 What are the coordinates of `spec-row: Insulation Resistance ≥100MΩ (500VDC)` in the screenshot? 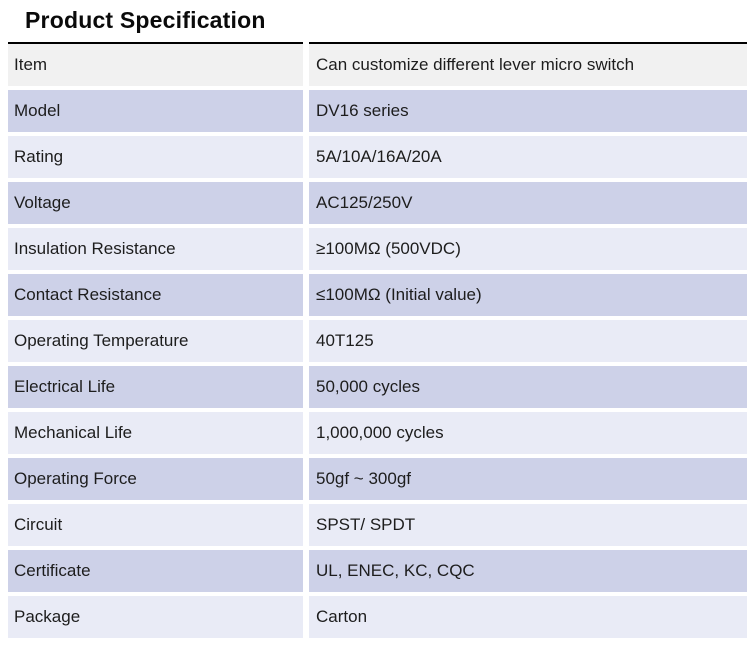 It's located at (377, 249).